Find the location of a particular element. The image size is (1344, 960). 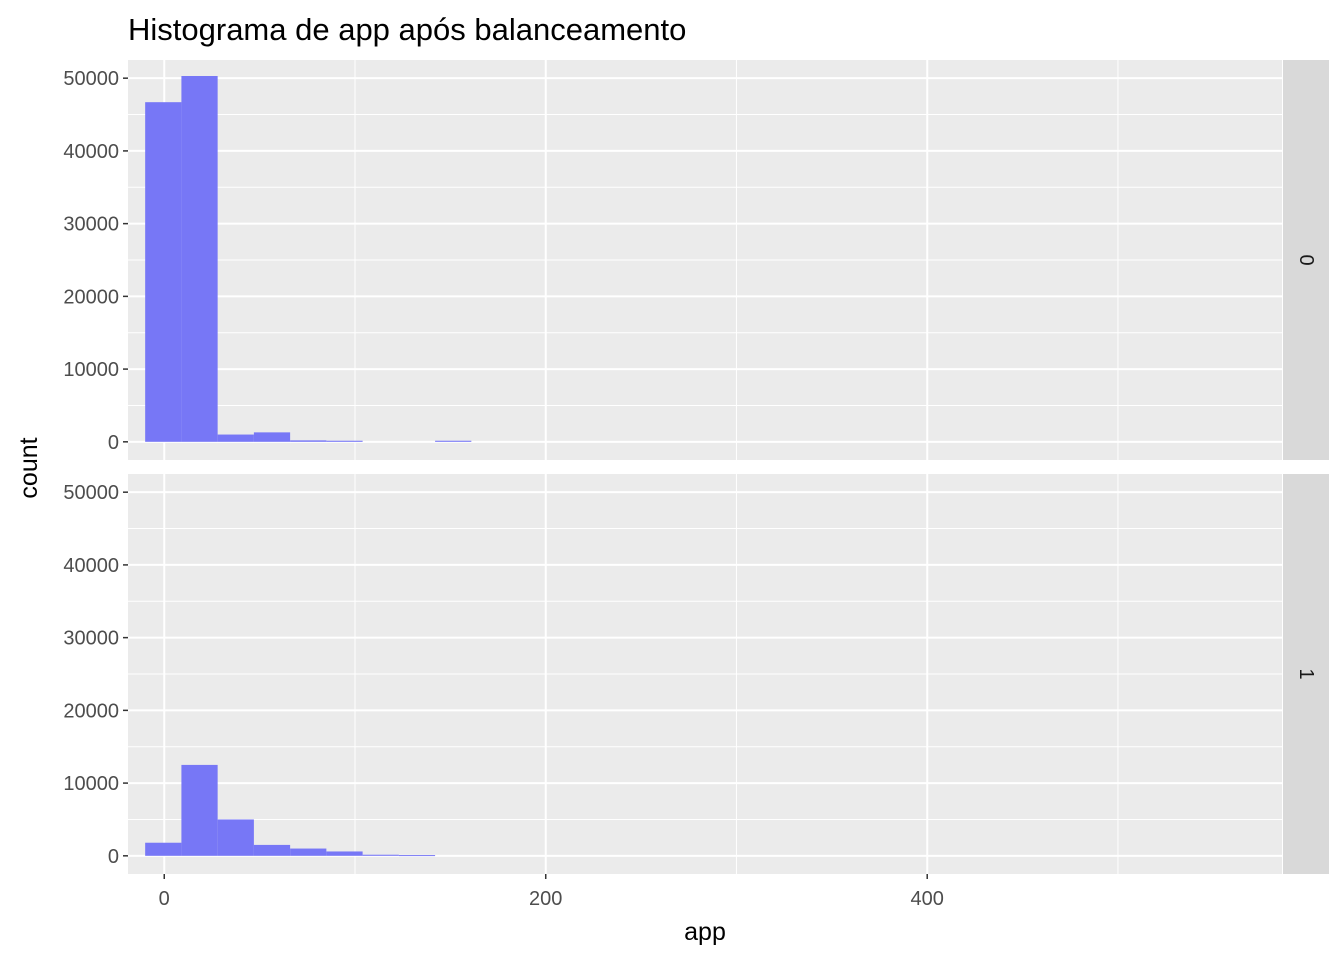

x-tick-label: 0 is located at coordinates (164, 899).